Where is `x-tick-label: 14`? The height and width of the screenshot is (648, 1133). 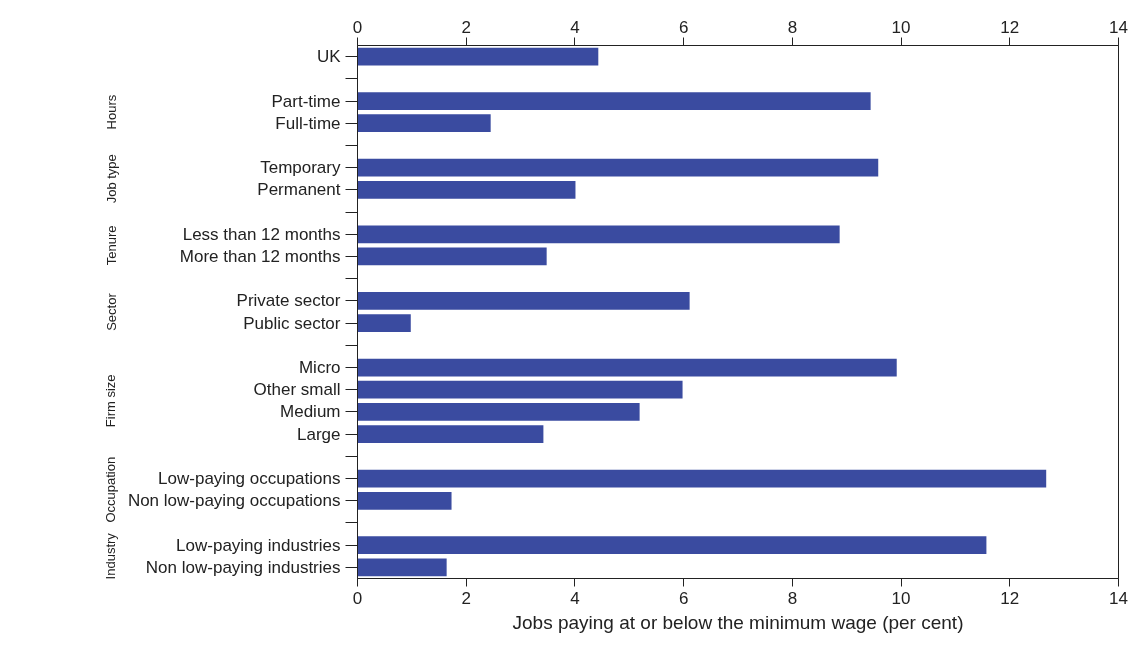 x-tick-label: 14 is located at coordinates (1118, 27).